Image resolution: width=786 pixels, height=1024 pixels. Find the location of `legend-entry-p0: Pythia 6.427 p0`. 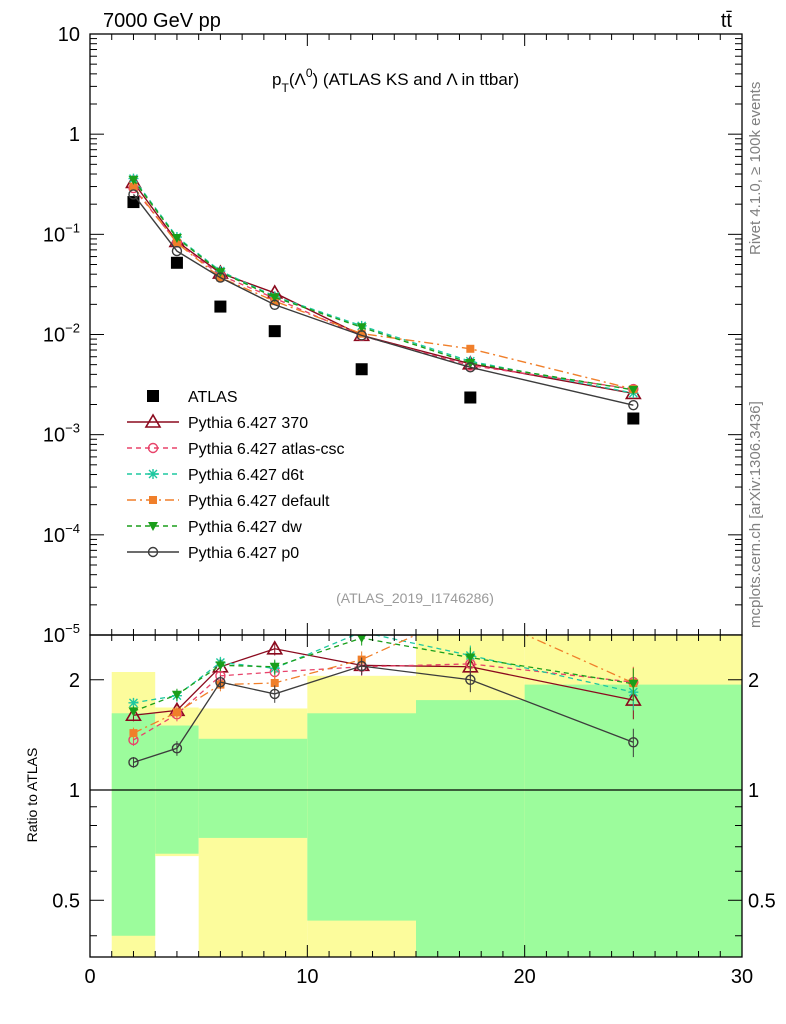

legend-entry-p0: Pythia 6.427 p0 is located at coordinates (213, 553).